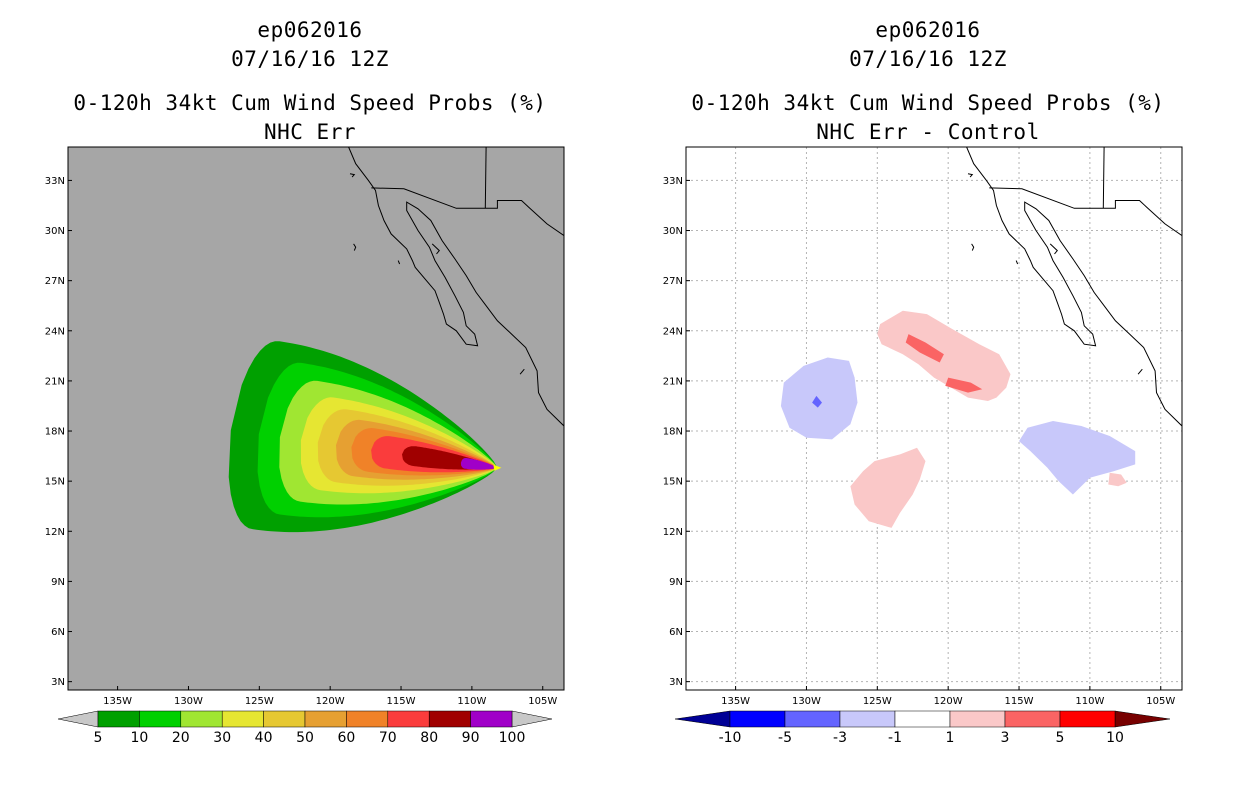  I want to click on right-colorbar-label-1: -5, so click(785, 738).